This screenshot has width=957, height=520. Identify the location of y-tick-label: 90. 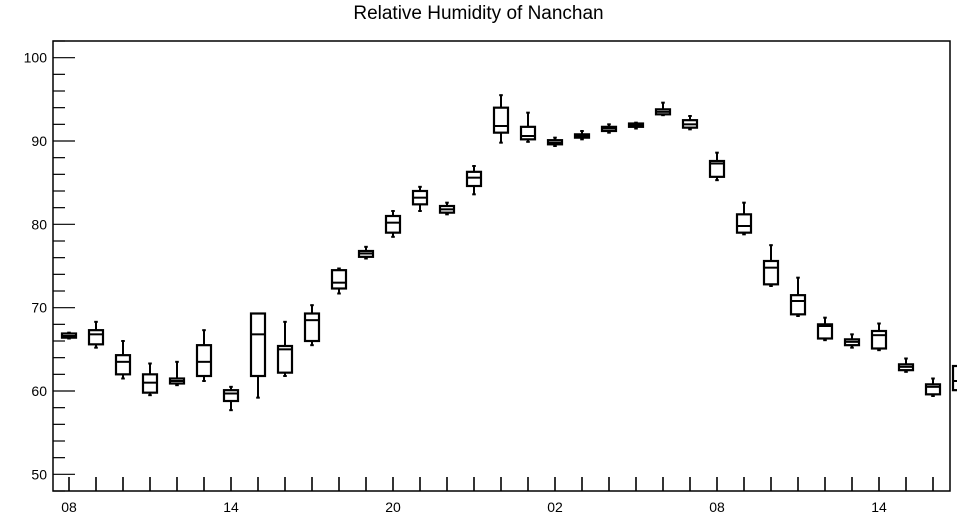
(39, 141).